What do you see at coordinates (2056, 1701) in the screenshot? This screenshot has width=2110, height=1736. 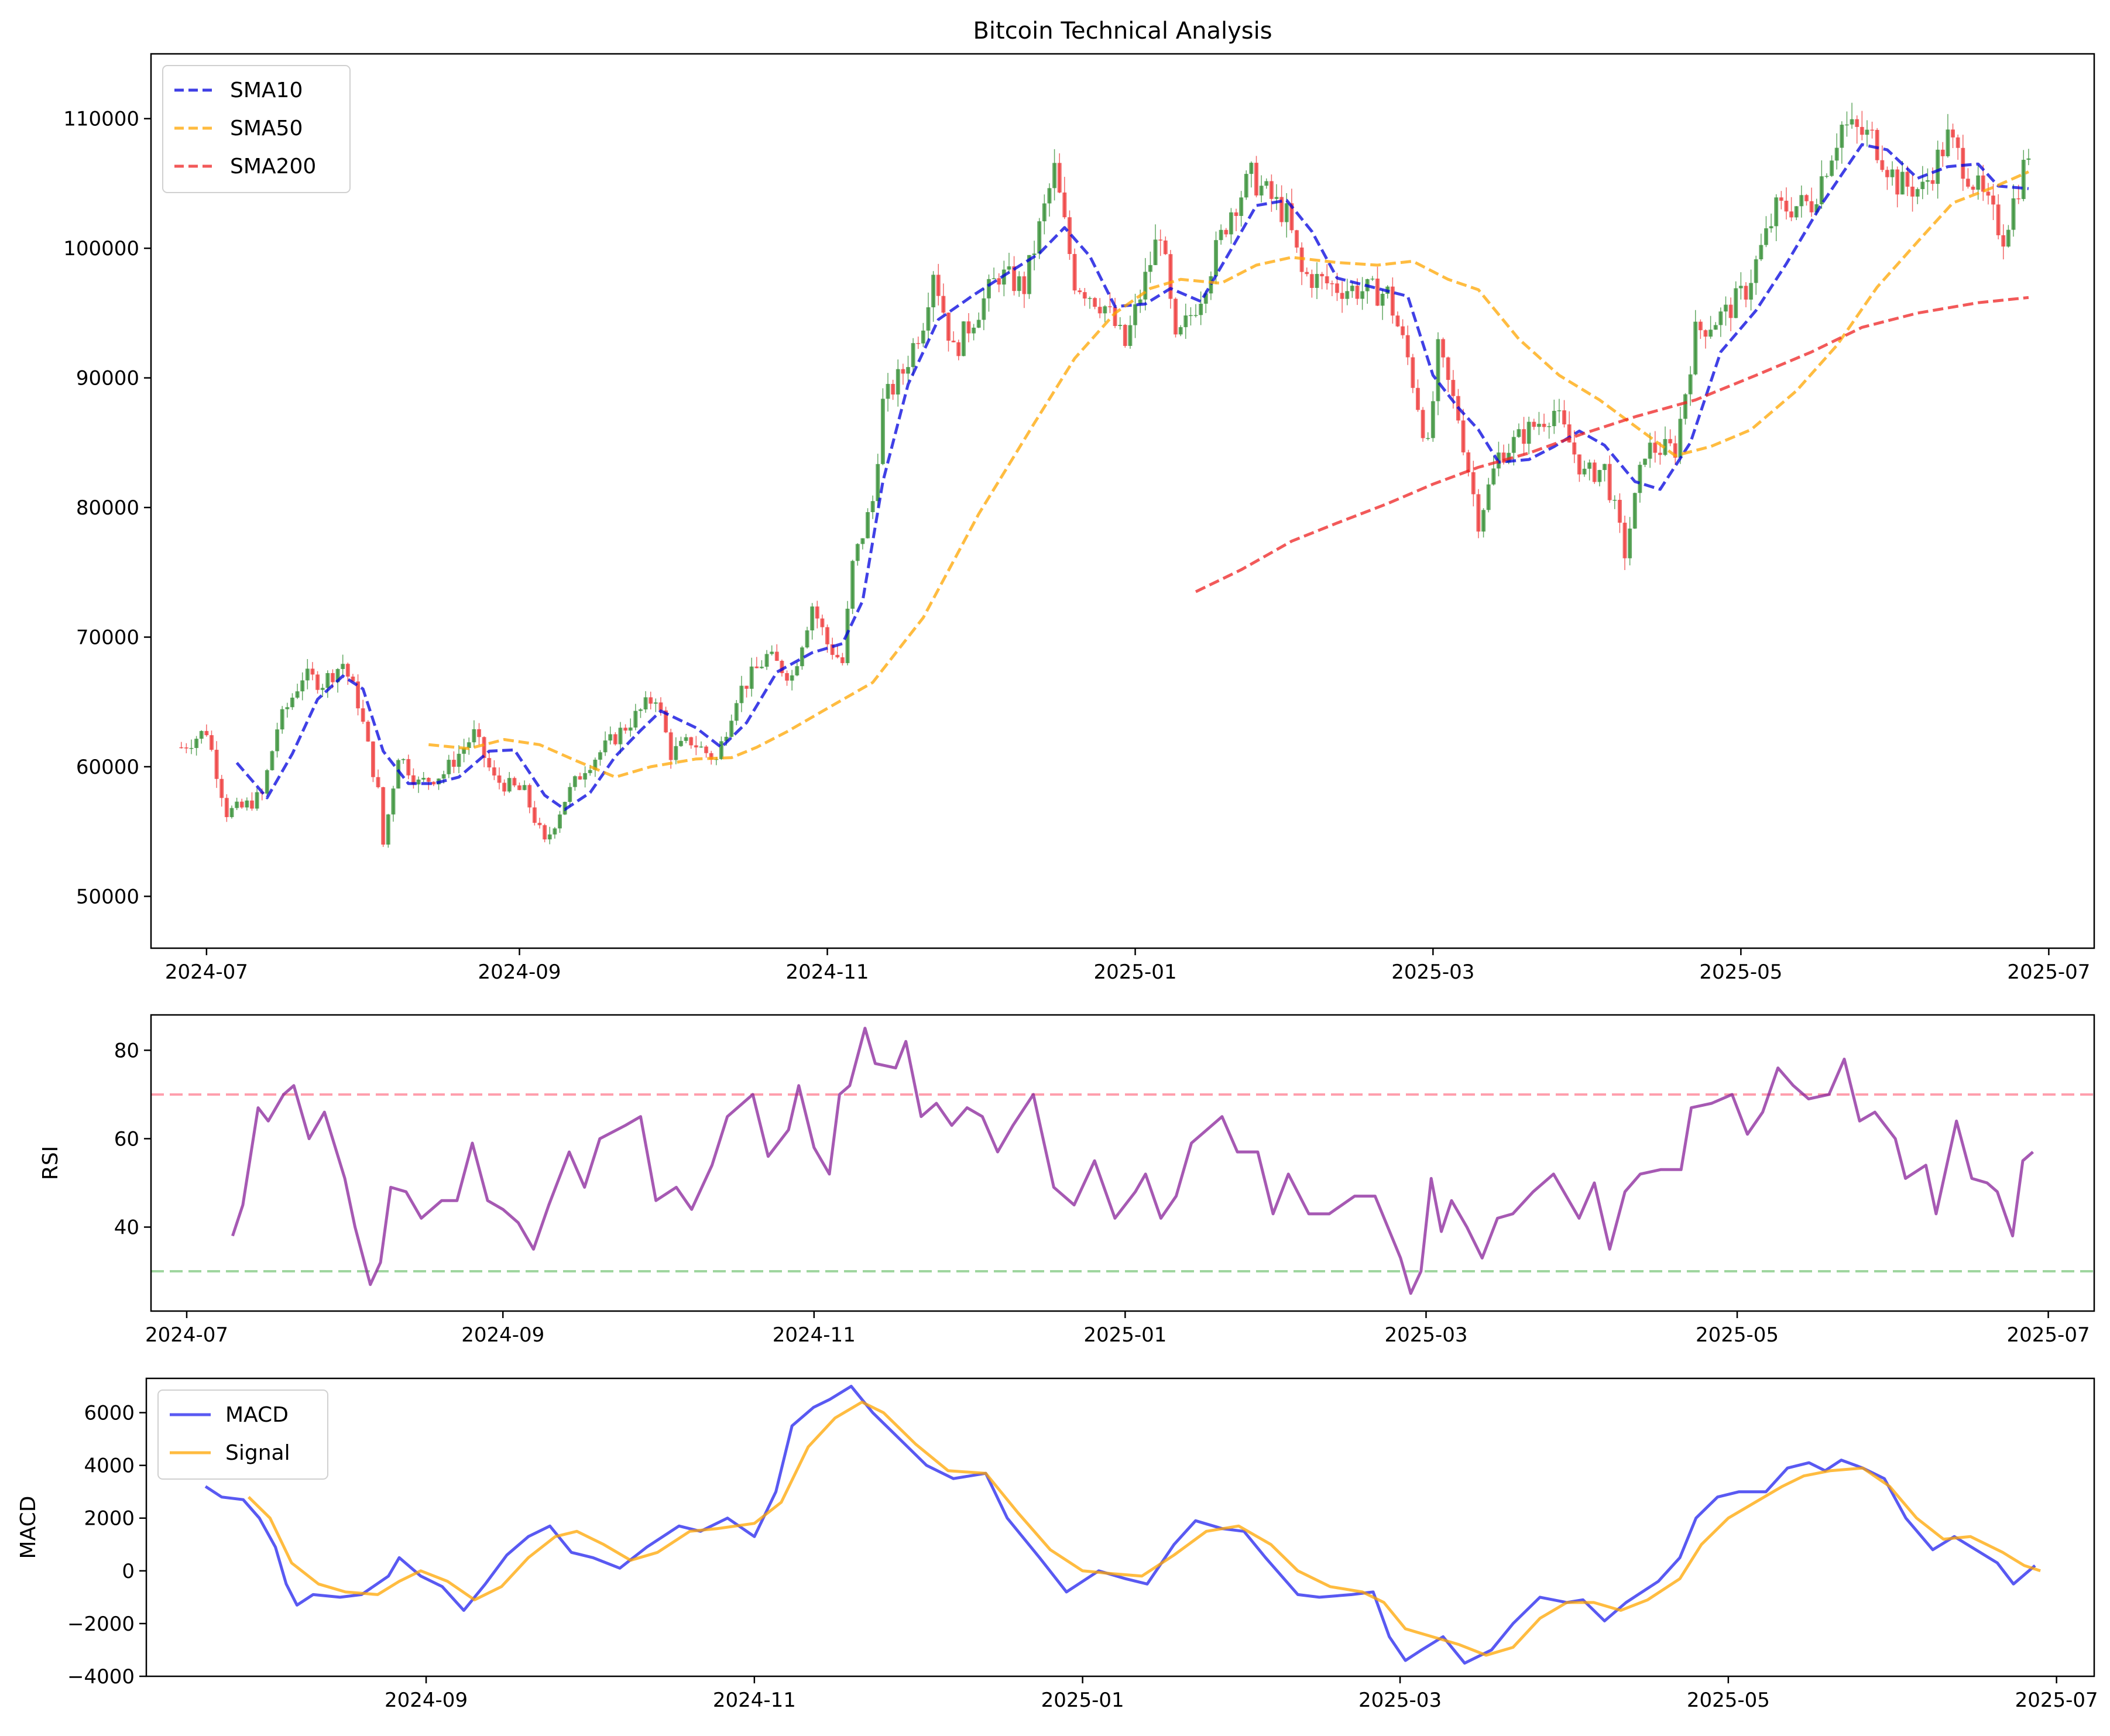 I see `x-tick-label: 2025-07` at bounding box center [2056, 1701].